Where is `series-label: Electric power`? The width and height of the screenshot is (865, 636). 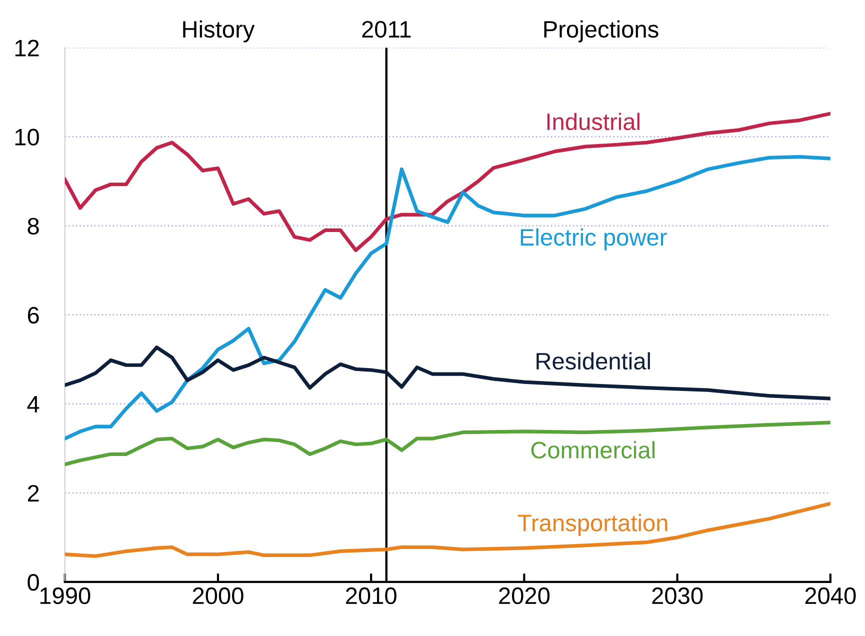 series-label: Electric power is located at coordinates (593, 239).